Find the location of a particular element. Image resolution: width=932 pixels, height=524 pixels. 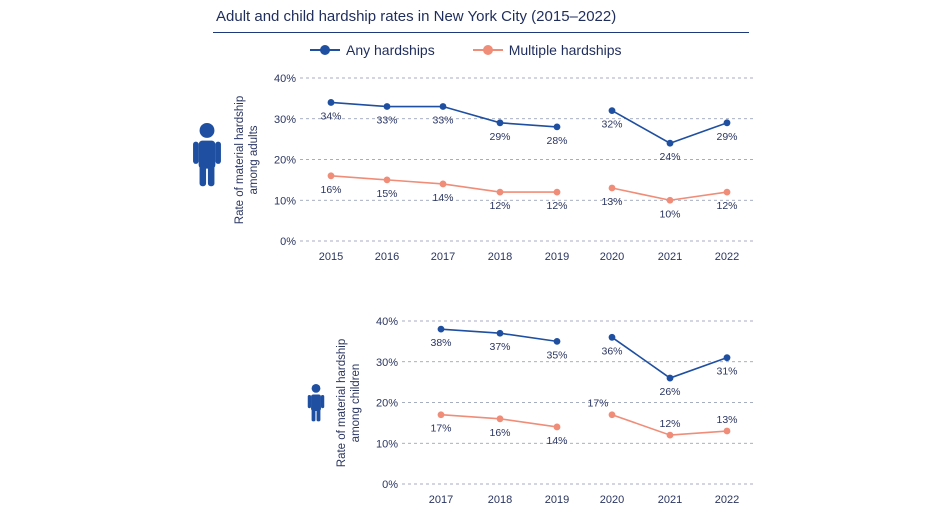

data-label: 35% is located at coordinates (556, 355).